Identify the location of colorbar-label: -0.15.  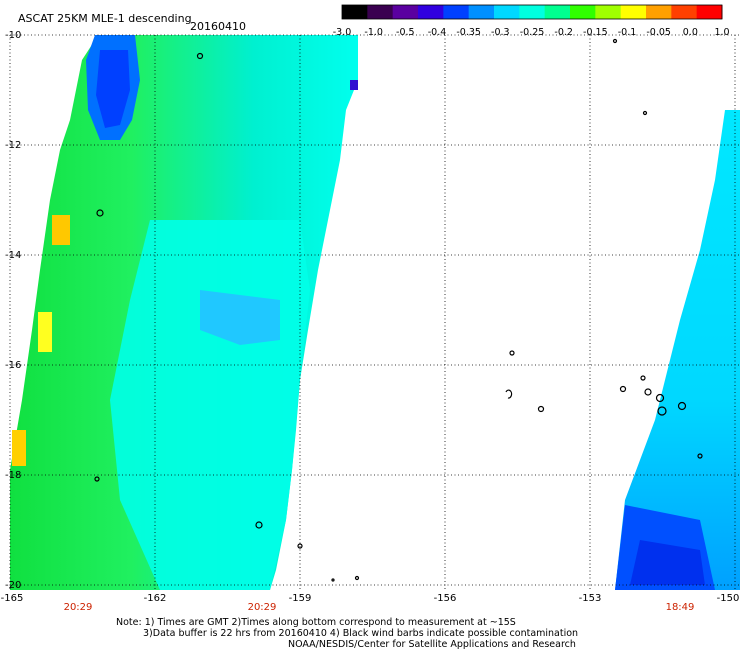
(595, 32).